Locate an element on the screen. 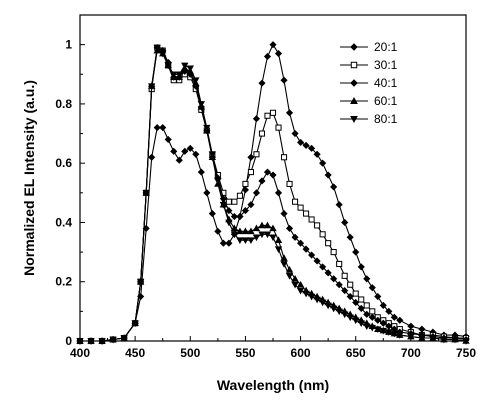 The height and width of the screenshot is (411, 501). y-tick-label: 0.4 is located at coordinates (63, 222).